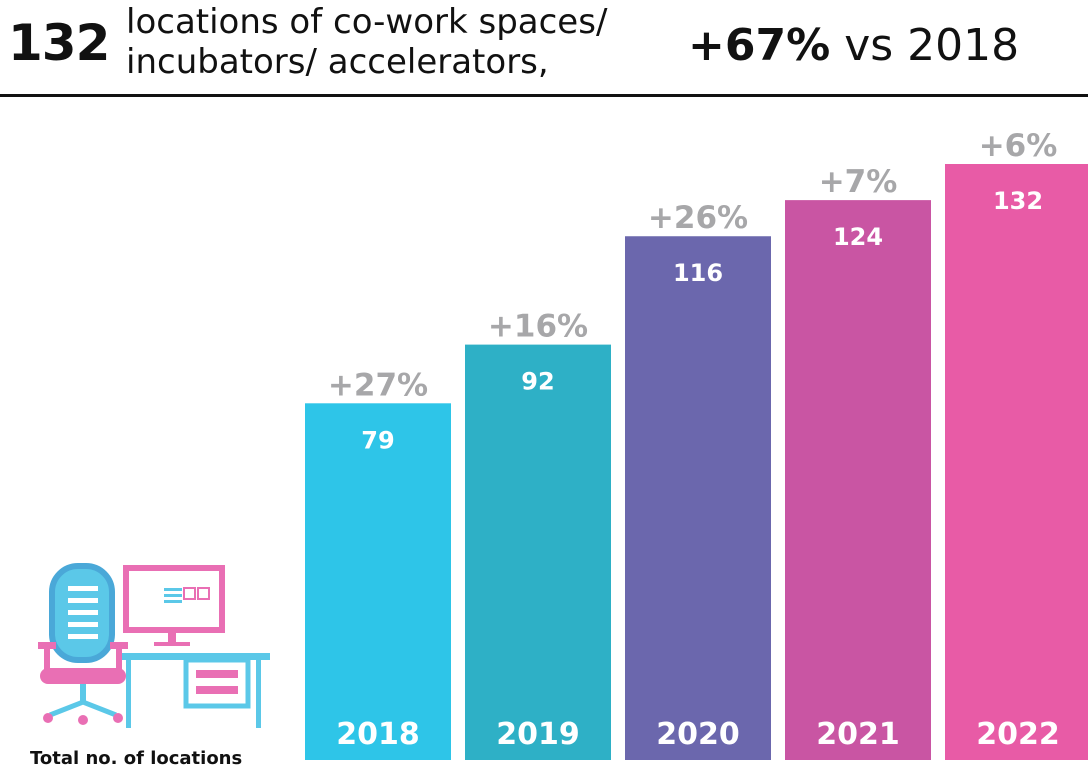  I want to click on category-label-2019: 2019, so click(538, 734).